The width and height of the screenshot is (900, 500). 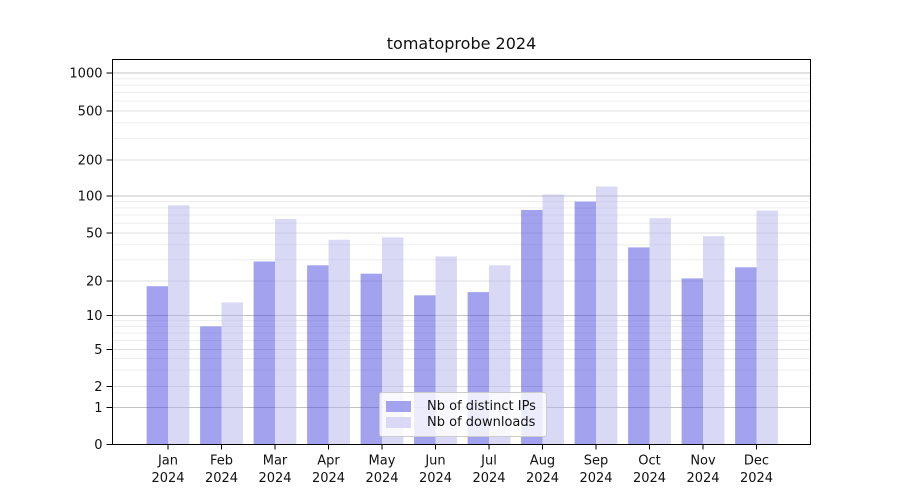 I want to click on y-tick-label-20: 20, so click(x=94, y=282).